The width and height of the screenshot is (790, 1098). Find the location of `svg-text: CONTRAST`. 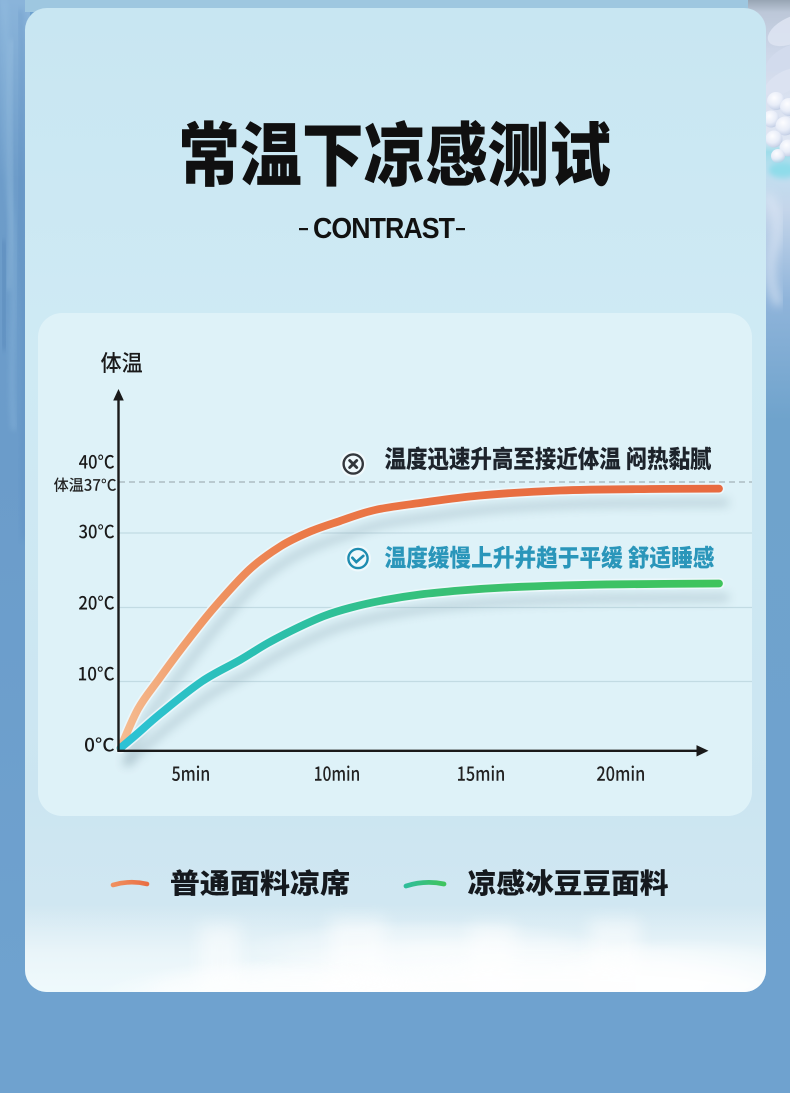

svg-text: CONTRAST is located at coordinates (384, 229).